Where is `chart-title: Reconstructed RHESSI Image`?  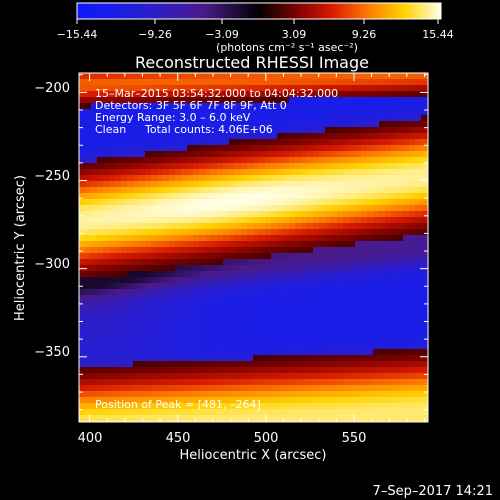 chart-title: Reconstructed RHESSI Image is located at coordinates (252, 62).